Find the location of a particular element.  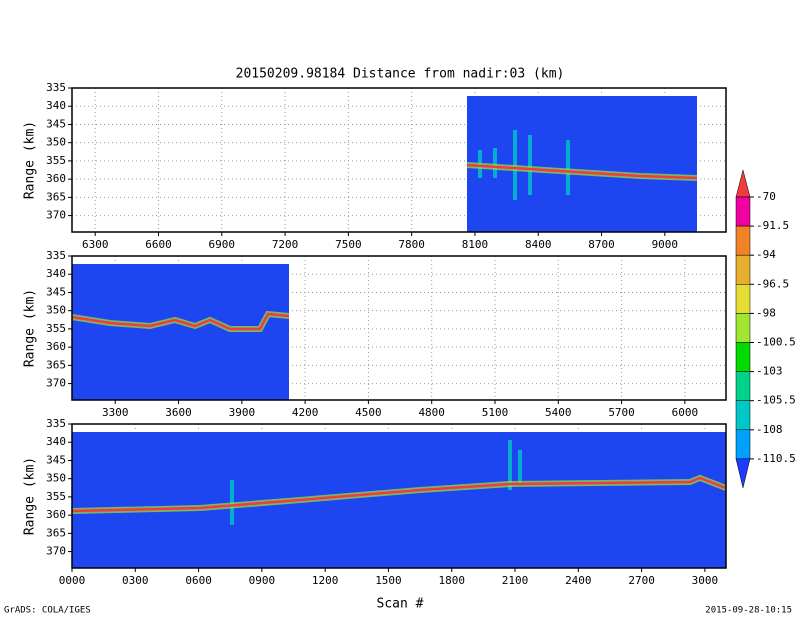

colorbar-label: -110.5 is located at coordinates (776, 458).